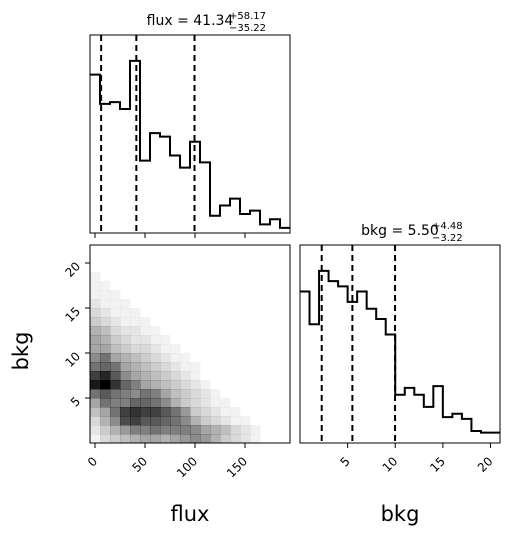  I want to click on bkg-xlabel: bkg, so click(400, 514).